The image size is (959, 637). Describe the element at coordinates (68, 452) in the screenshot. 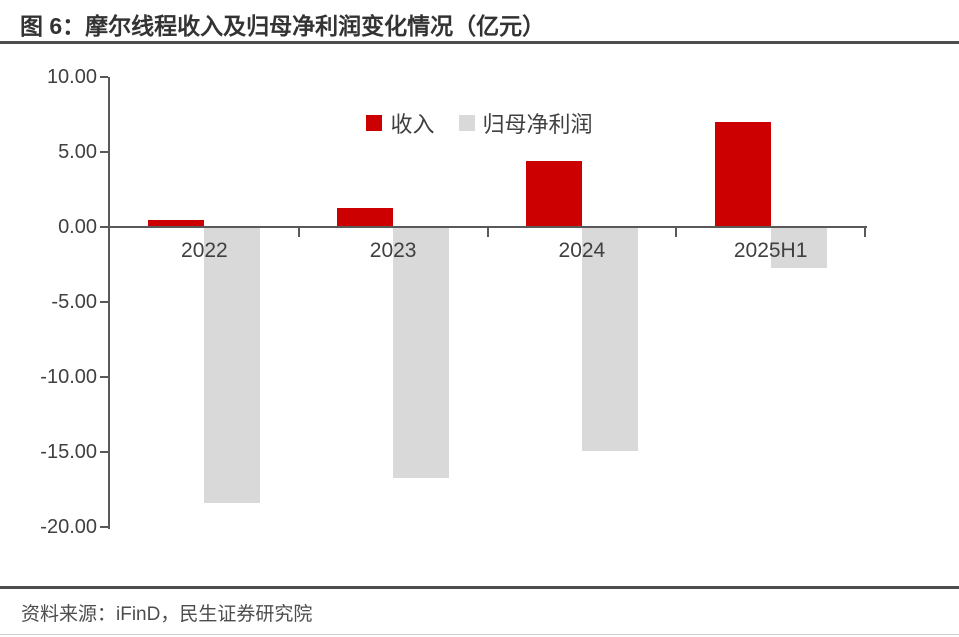

I see `y-axis-label: -15.00` at that location.